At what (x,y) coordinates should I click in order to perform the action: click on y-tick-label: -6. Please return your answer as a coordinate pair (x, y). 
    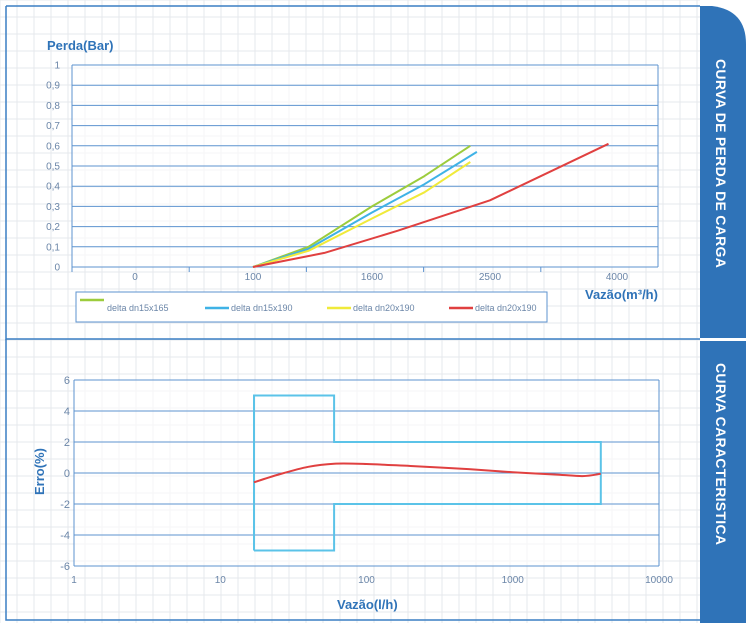
    Looking at the image, I should click on (65, 567).